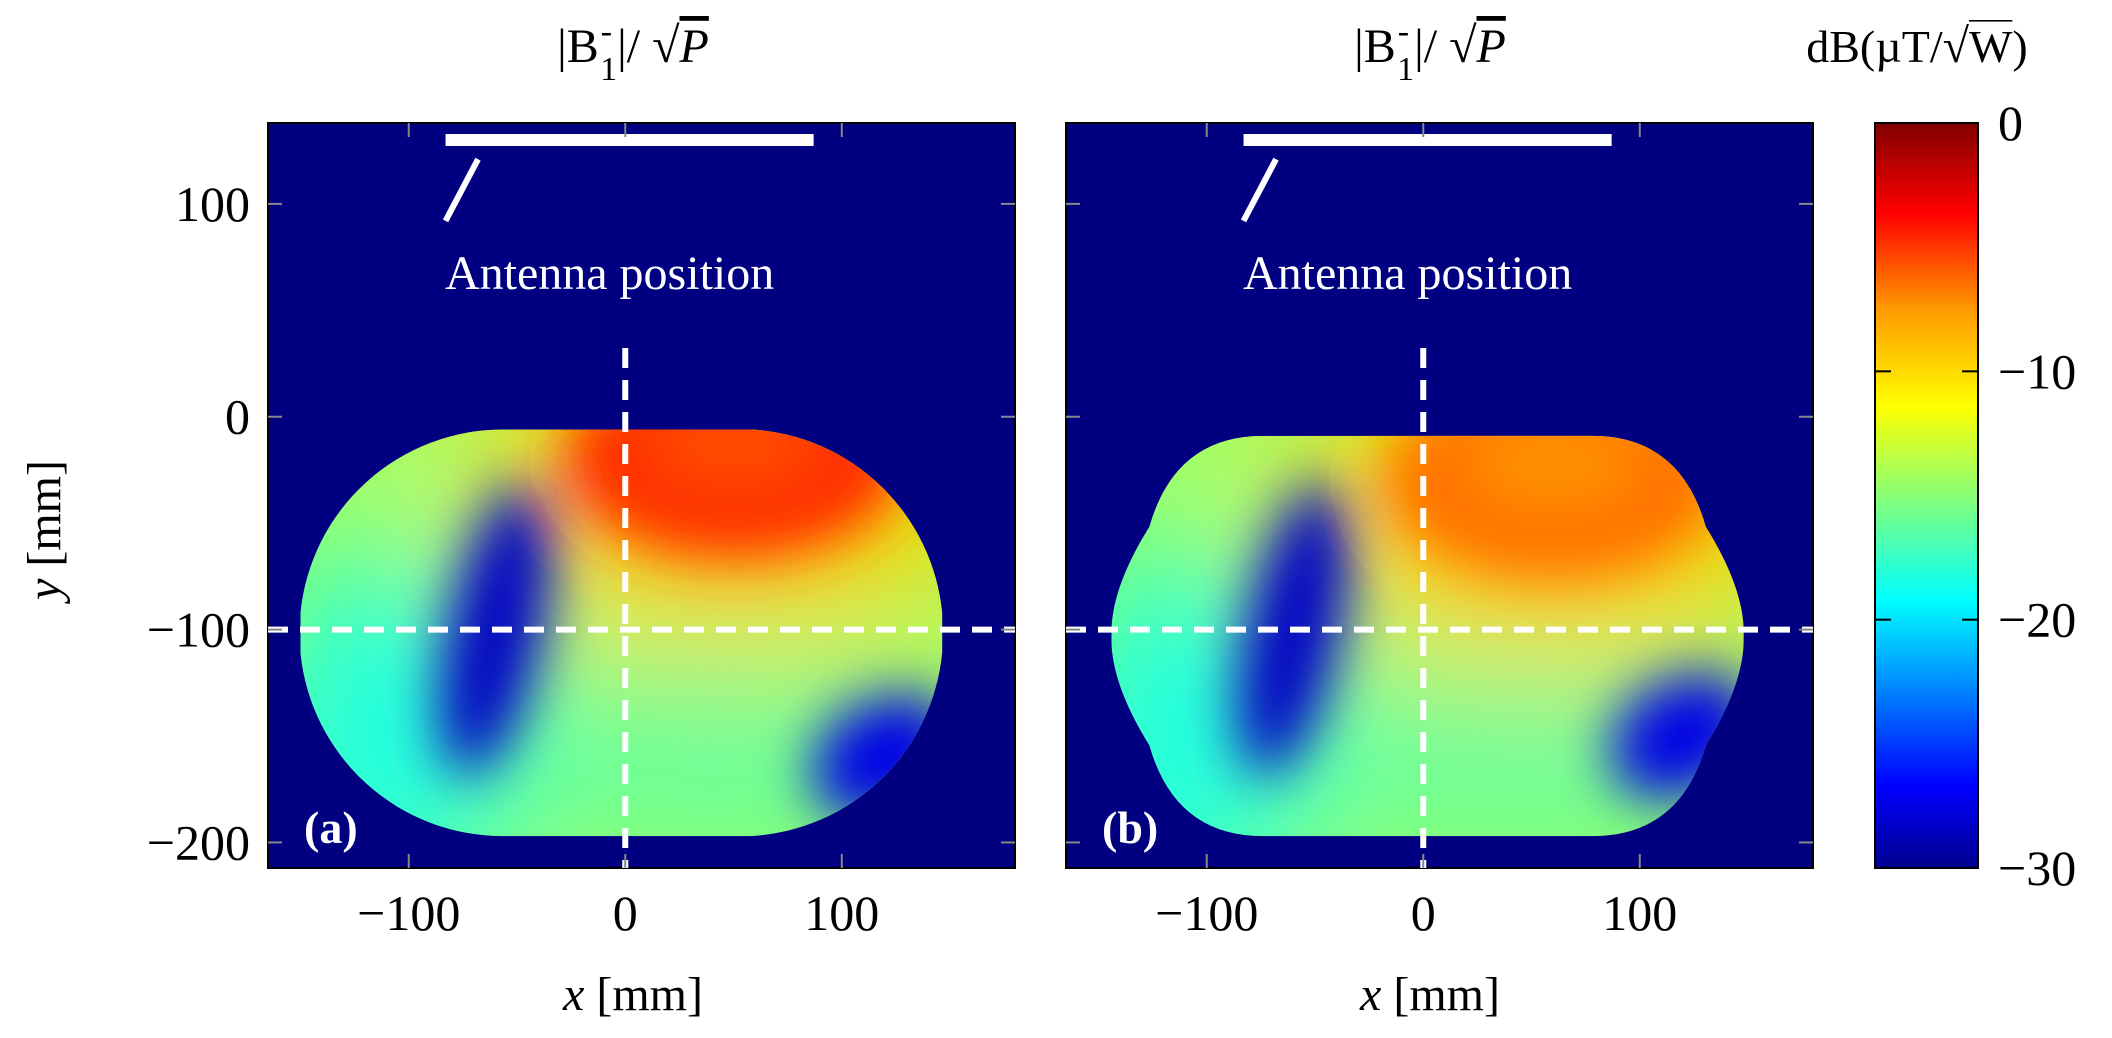  What do you see at coordinates (198, 842) in the screenshot?
I see `panel-a-ytick-label: −200` at bounding box center [198, 842].